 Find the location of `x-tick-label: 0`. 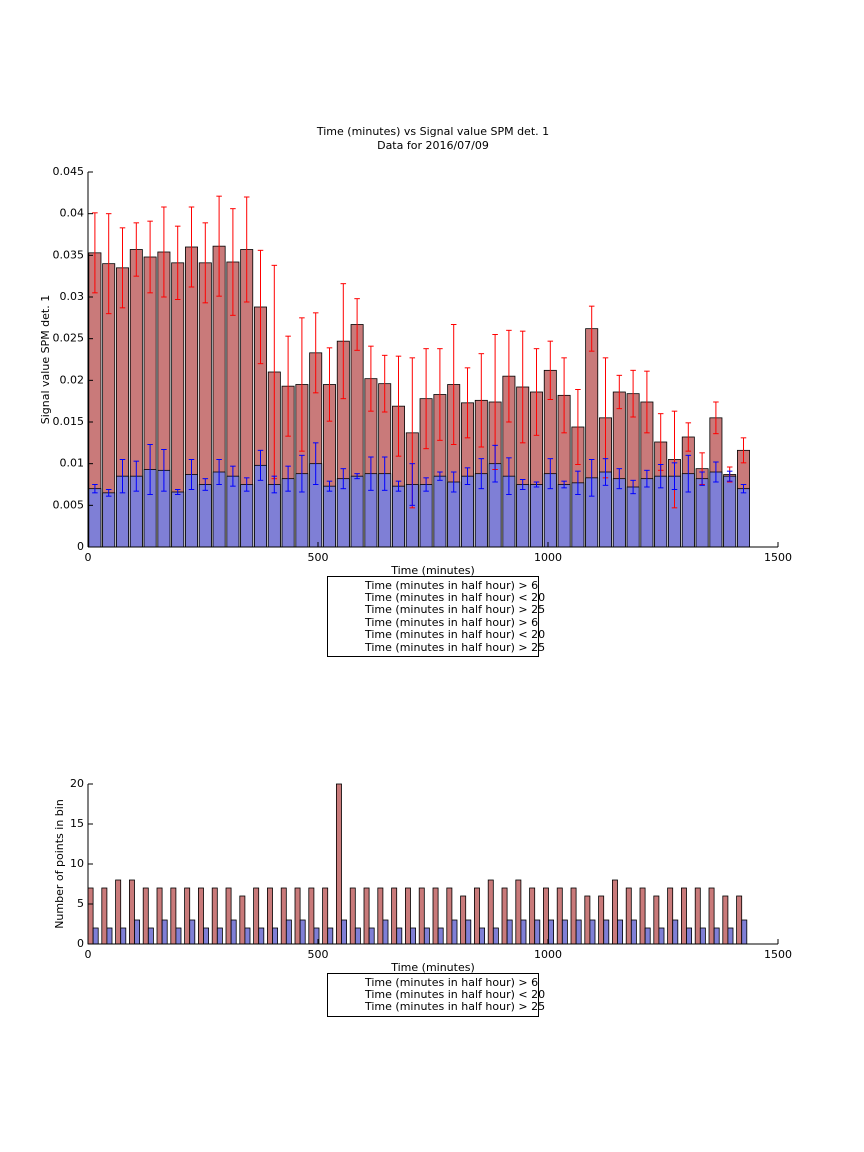

x-tick-label: 0 is located at coordinates (88, 954).